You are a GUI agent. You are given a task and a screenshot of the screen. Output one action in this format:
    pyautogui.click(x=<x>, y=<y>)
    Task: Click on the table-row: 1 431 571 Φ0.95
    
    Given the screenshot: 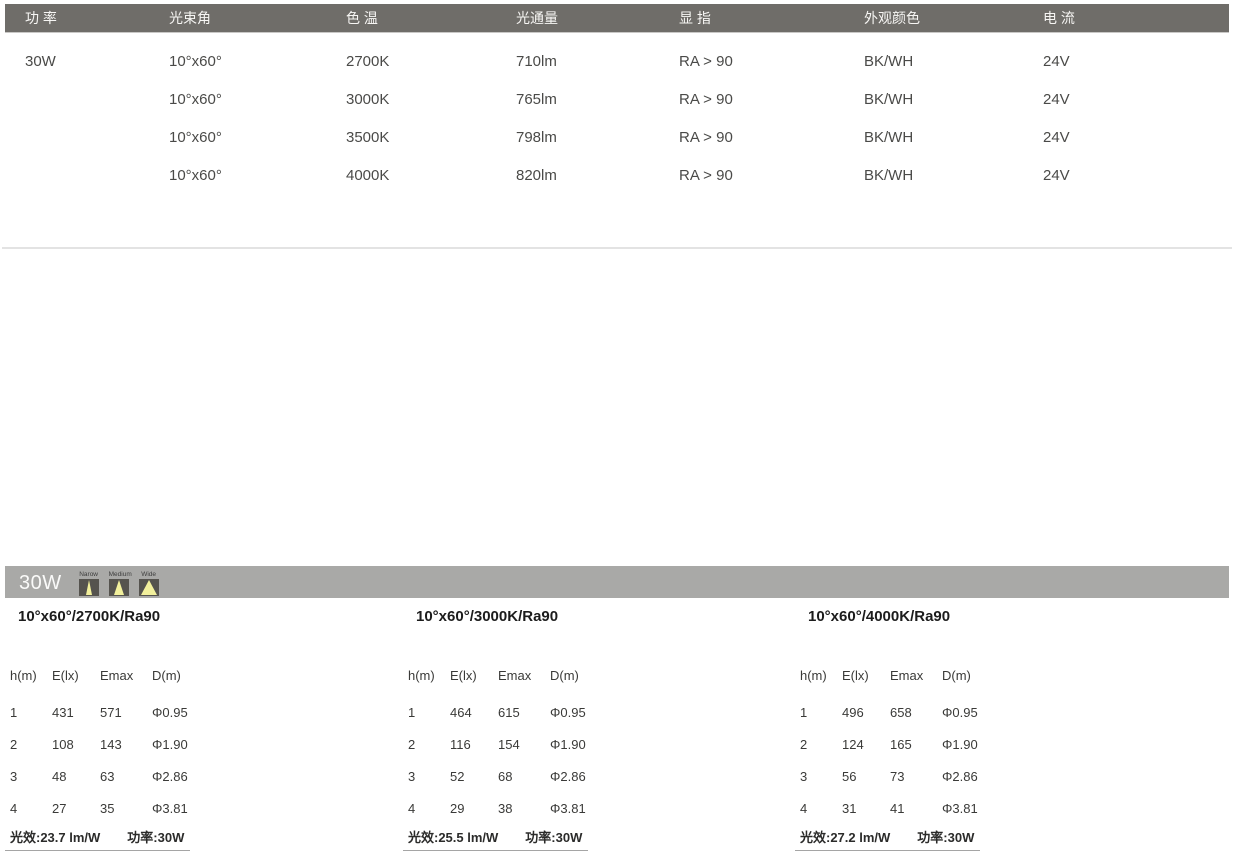 What is the action you would take?
    pyautogui.click(x=112, y=712)
    